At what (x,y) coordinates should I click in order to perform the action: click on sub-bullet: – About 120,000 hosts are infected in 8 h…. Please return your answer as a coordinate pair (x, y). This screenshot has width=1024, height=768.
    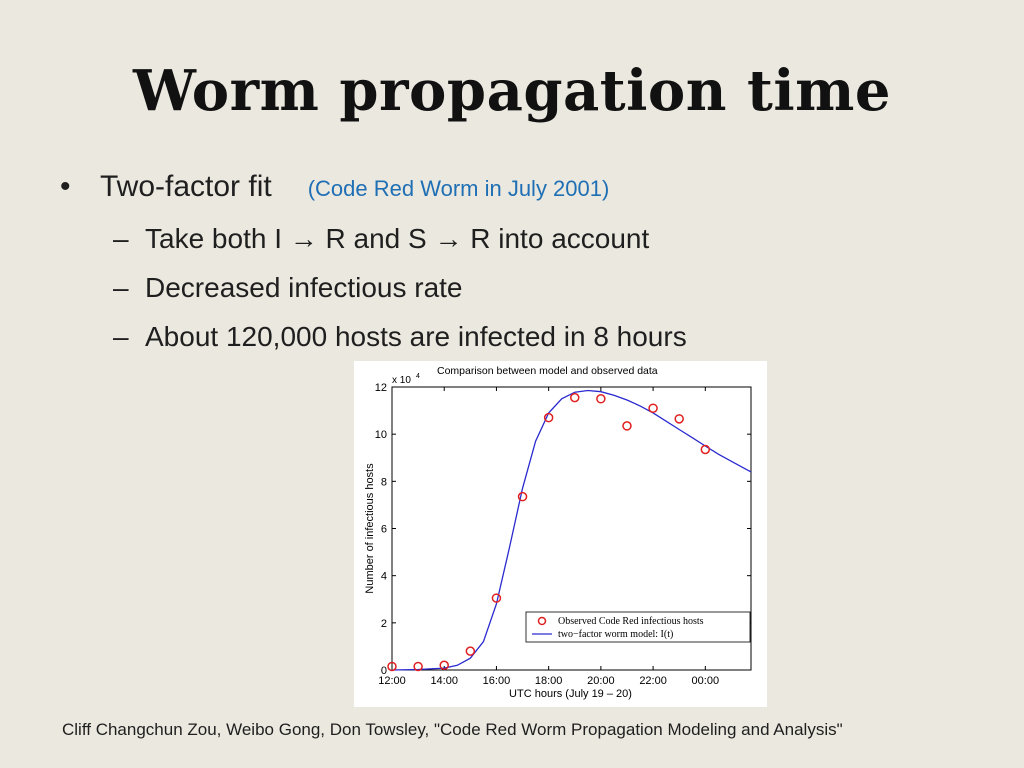
    Looking at the image, I should click on (400, 337).